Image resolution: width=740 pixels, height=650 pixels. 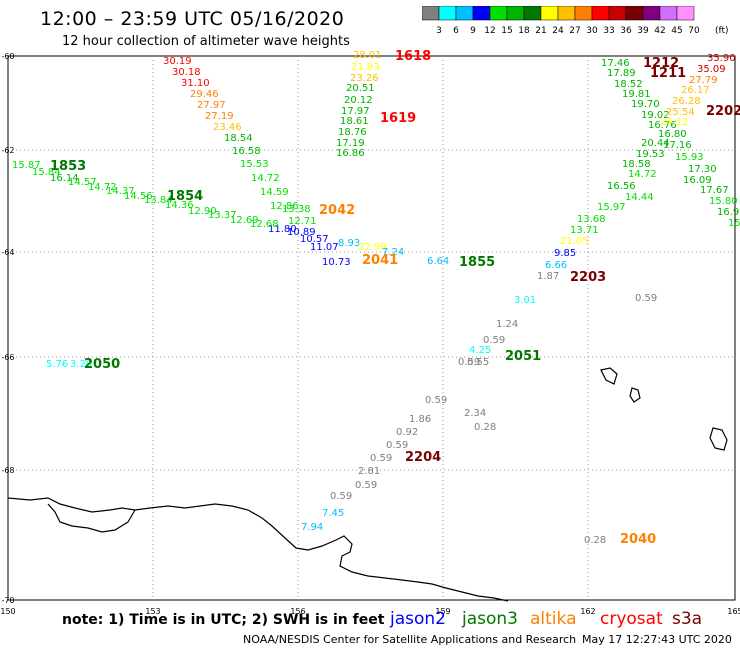 I want to click on wave-height-label: 16.76, so click(x=662, y=125).